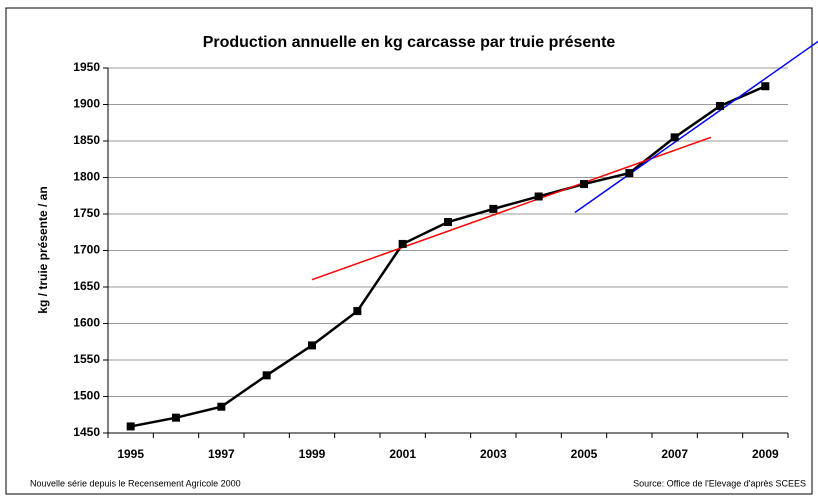 The height and width of the screenshot is (501, 818). I want to click on x-tick-label: 2003, so click(493, 454).